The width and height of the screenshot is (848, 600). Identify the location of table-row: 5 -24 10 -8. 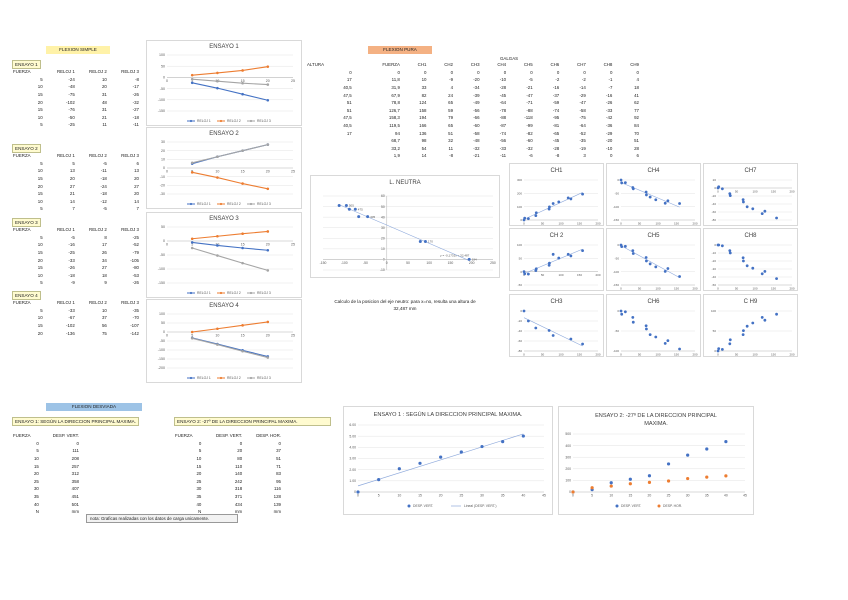
(76, 80).